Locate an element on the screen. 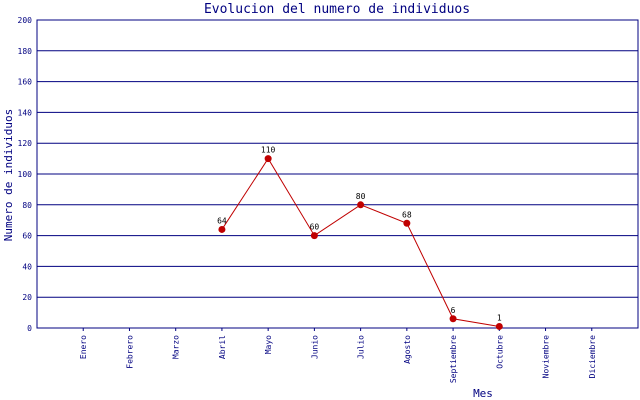 The height and width of the screenshot is (400, 640). x-tick-label: Abril is located at coordinates (222, 347).